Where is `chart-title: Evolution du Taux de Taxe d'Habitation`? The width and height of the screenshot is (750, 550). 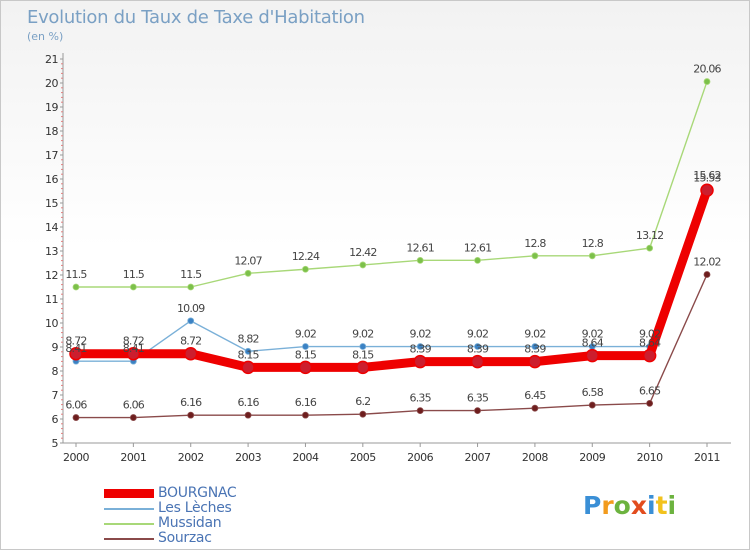 chart-title: Evolution du Taux de Taxe d'Habitation is located at coordinates (196, 17).